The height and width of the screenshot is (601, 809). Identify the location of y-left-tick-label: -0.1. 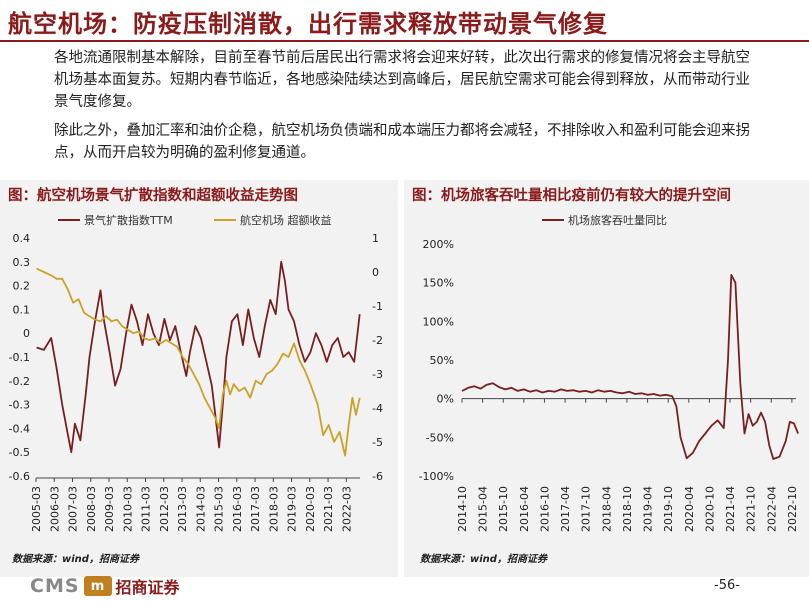
(19, 357).